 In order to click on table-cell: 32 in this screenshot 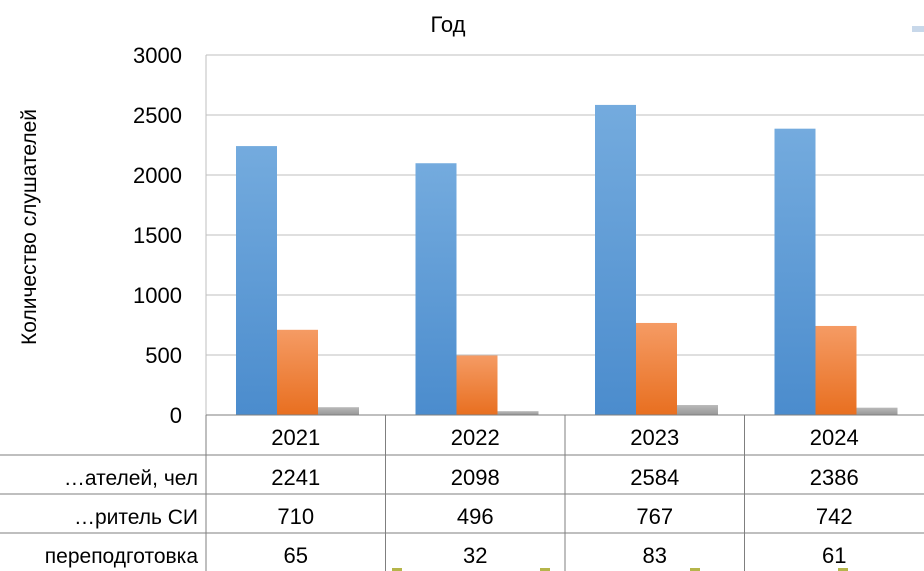, I will do `click(475, 555)`.